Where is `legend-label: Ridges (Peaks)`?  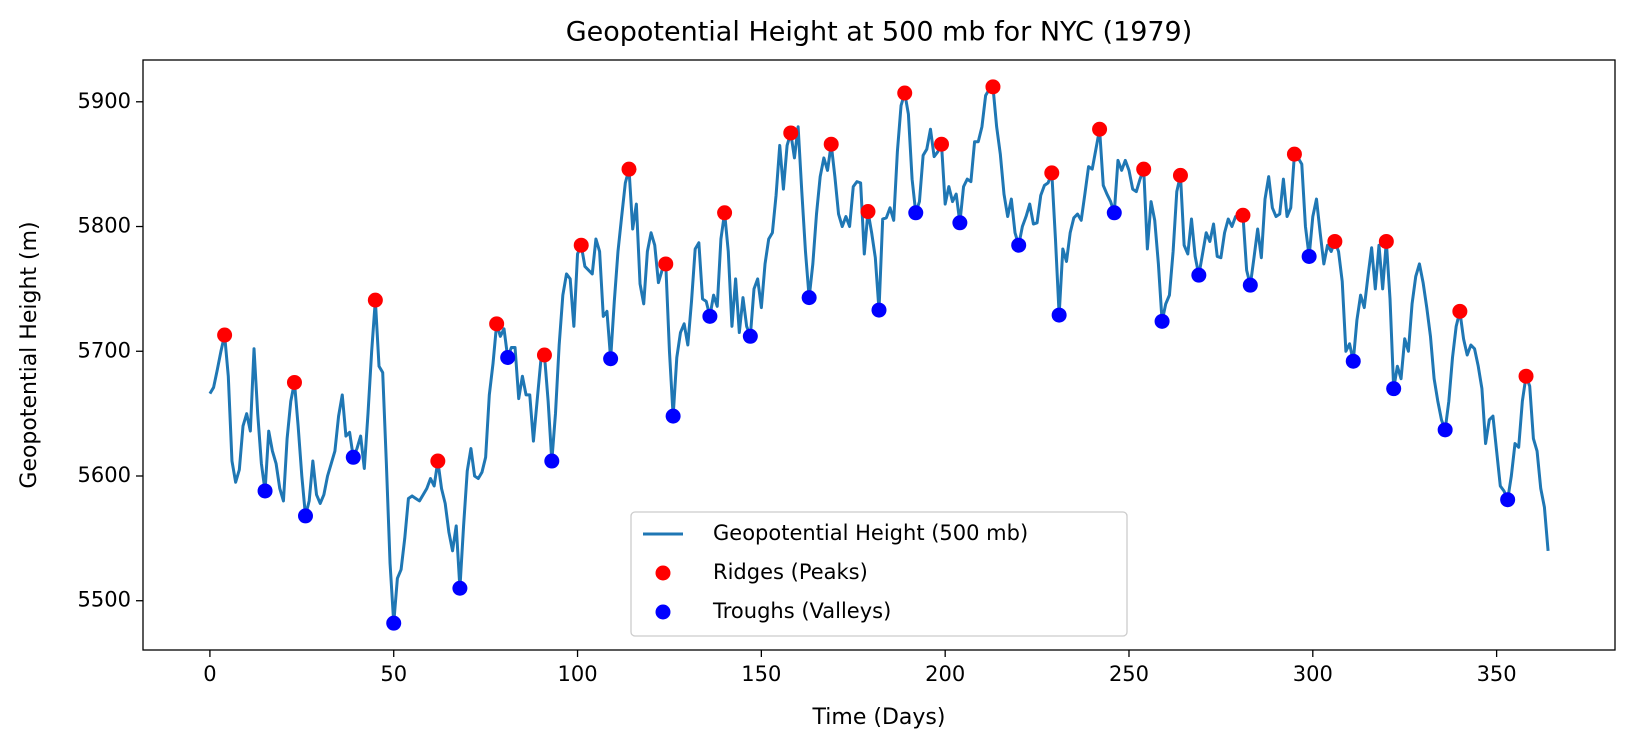
legend-label: Ridges (Peaks) is located at coordinates (790, 572).